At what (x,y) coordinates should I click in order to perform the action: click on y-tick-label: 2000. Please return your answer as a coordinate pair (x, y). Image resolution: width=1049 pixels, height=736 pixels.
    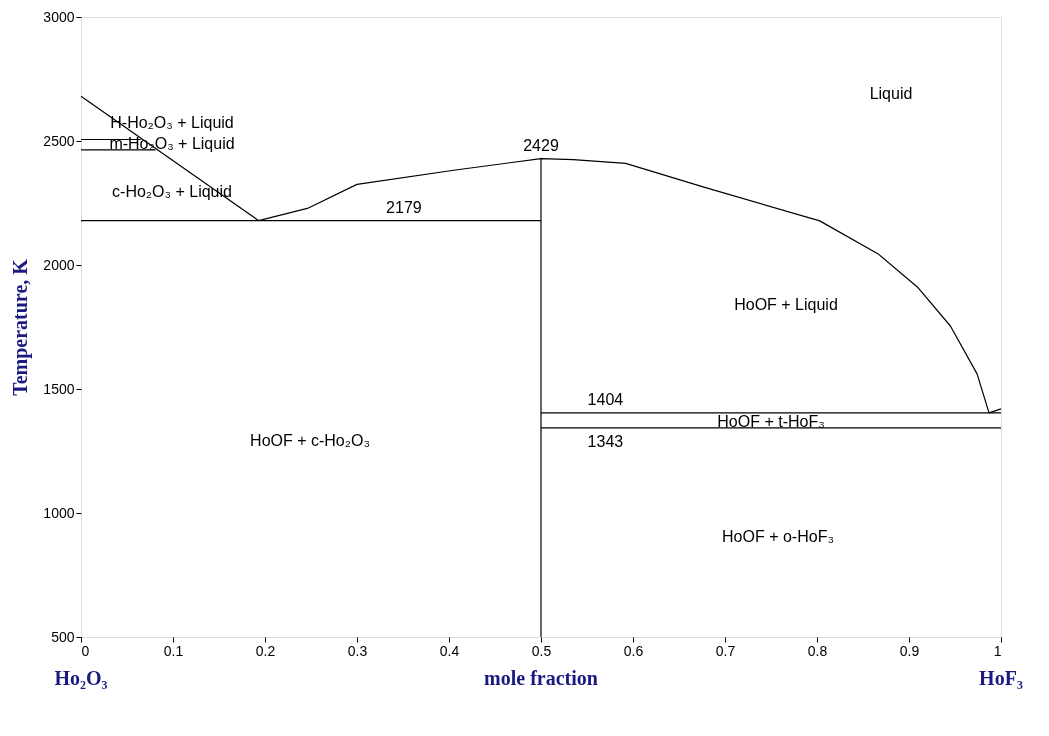
    Looking at the image, I should click on (59, 264).